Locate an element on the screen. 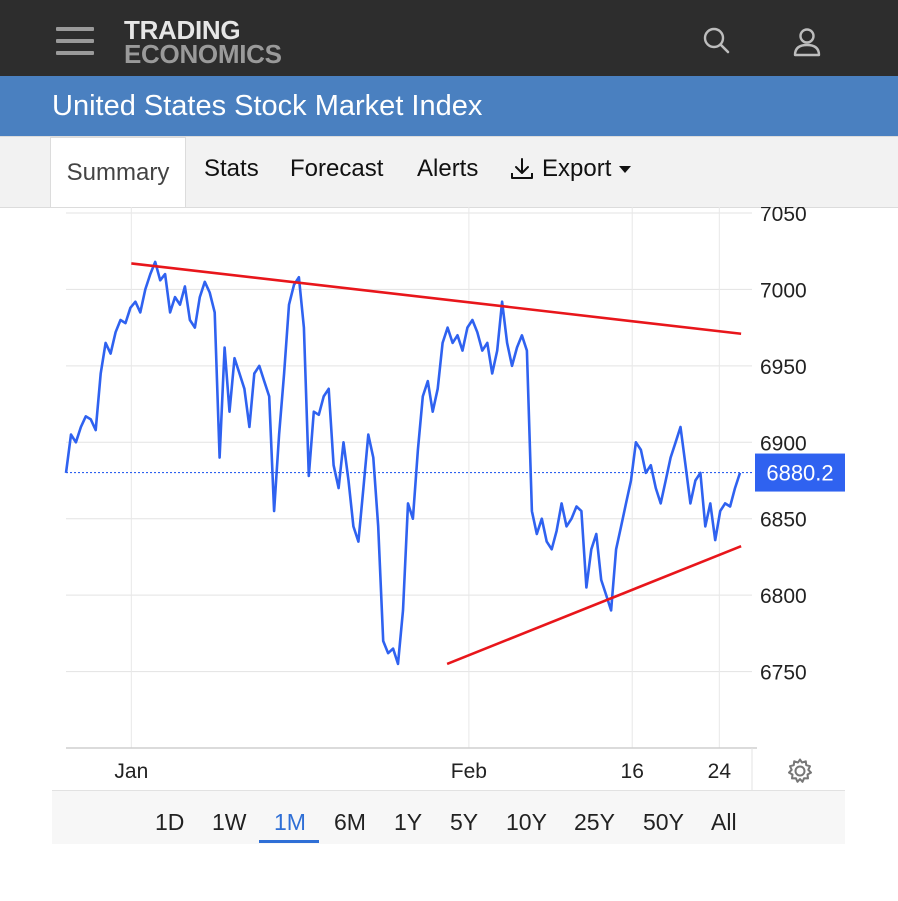 The height and width of the screenshot is (901, 898). range-1m: 1M is located at coordinates (290, 822).